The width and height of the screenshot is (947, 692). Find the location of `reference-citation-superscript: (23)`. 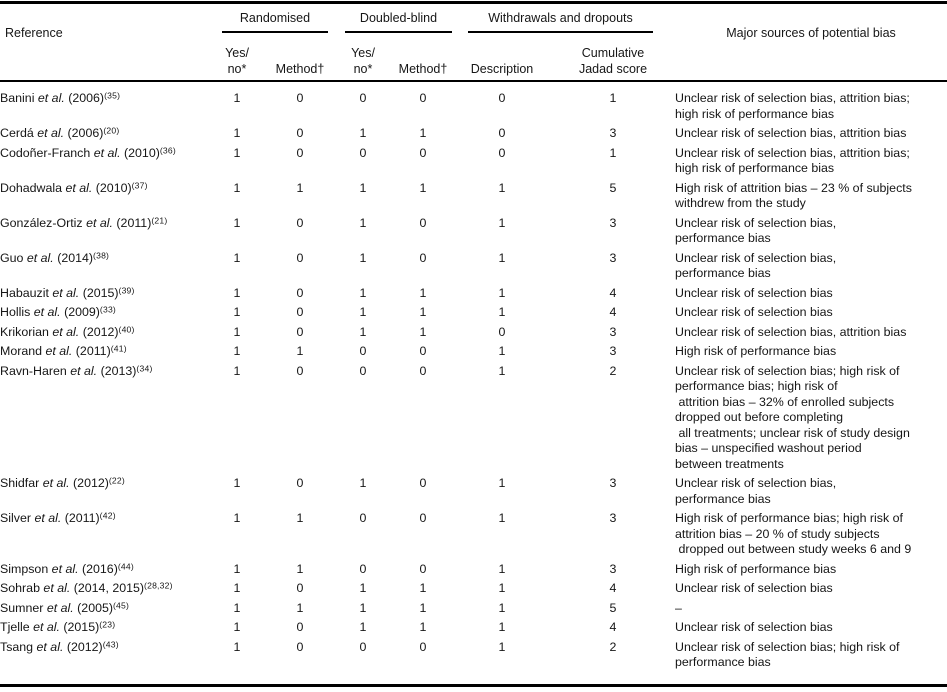

reference-citation-superscript: (23) is located at coordinates (107, 624).